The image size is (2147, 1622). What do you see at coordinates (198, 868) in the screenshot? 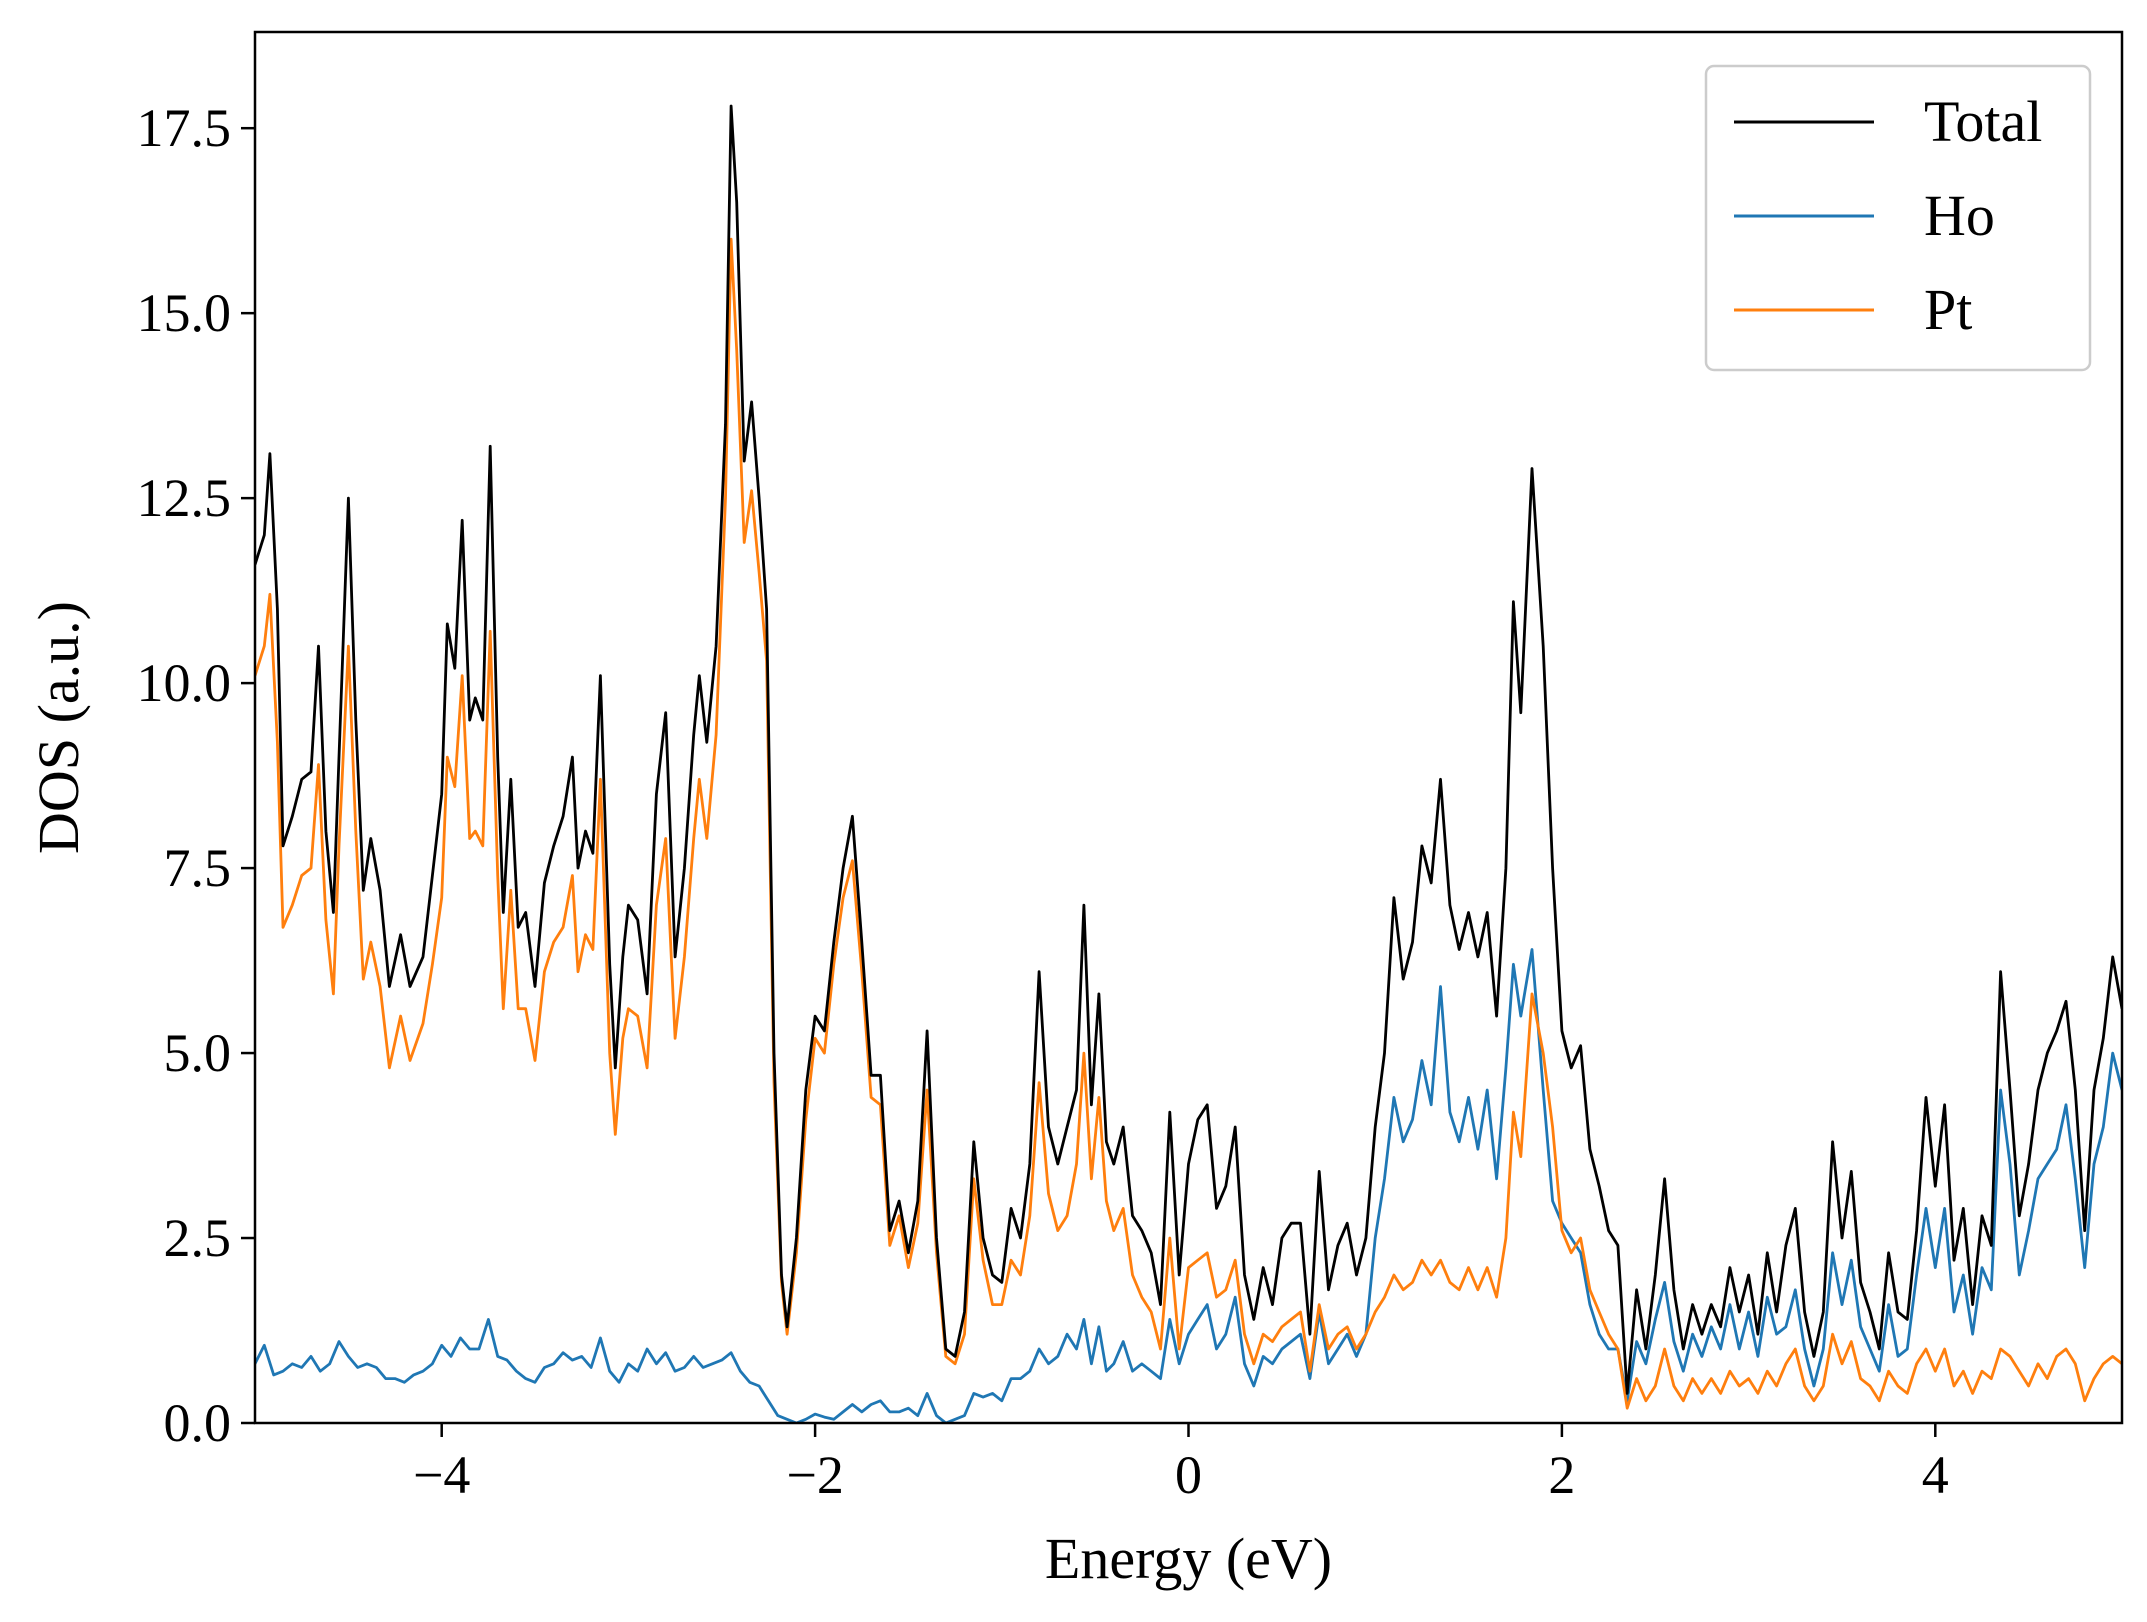
I see `y-tick-label: 7.5` at bounding box center [198, 868].